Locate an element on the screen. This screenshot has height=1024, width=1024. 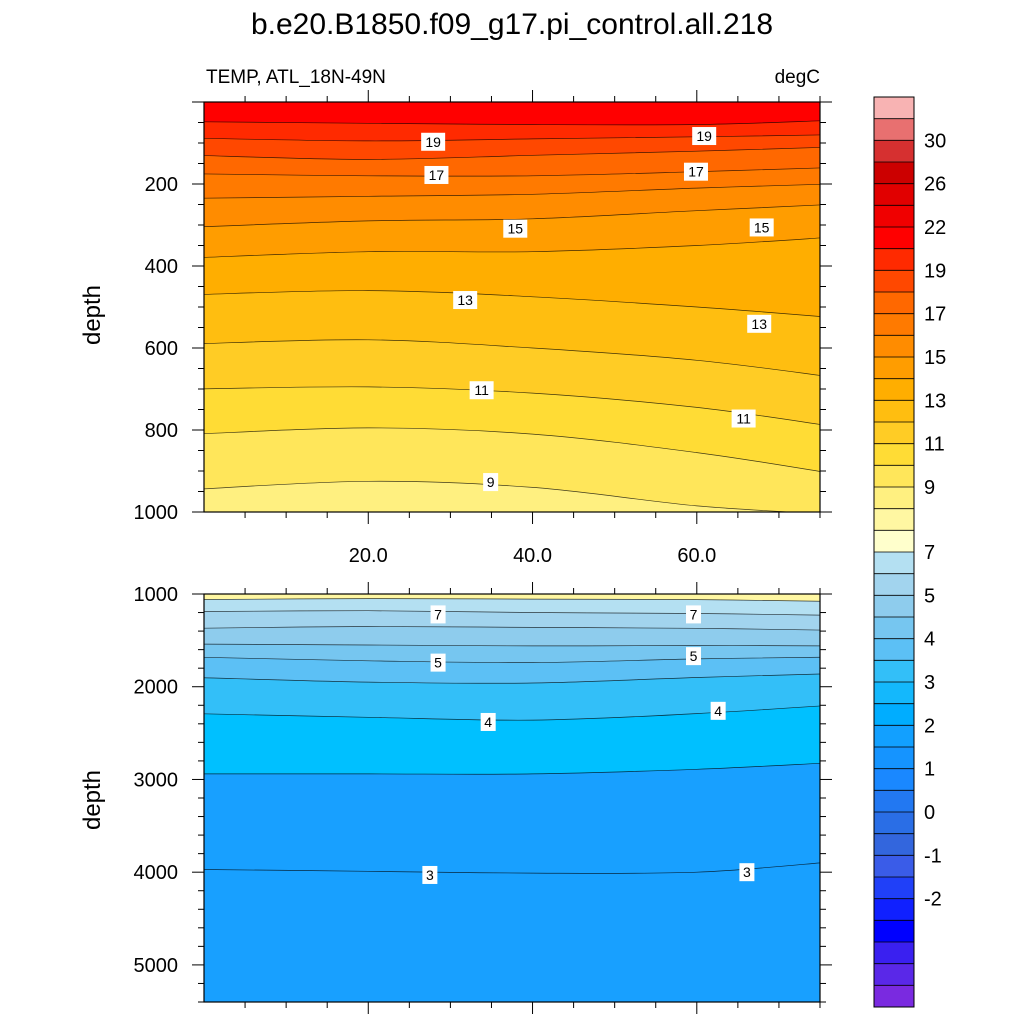
y-tick-label: 3000 is located at coordinates (156, 780).